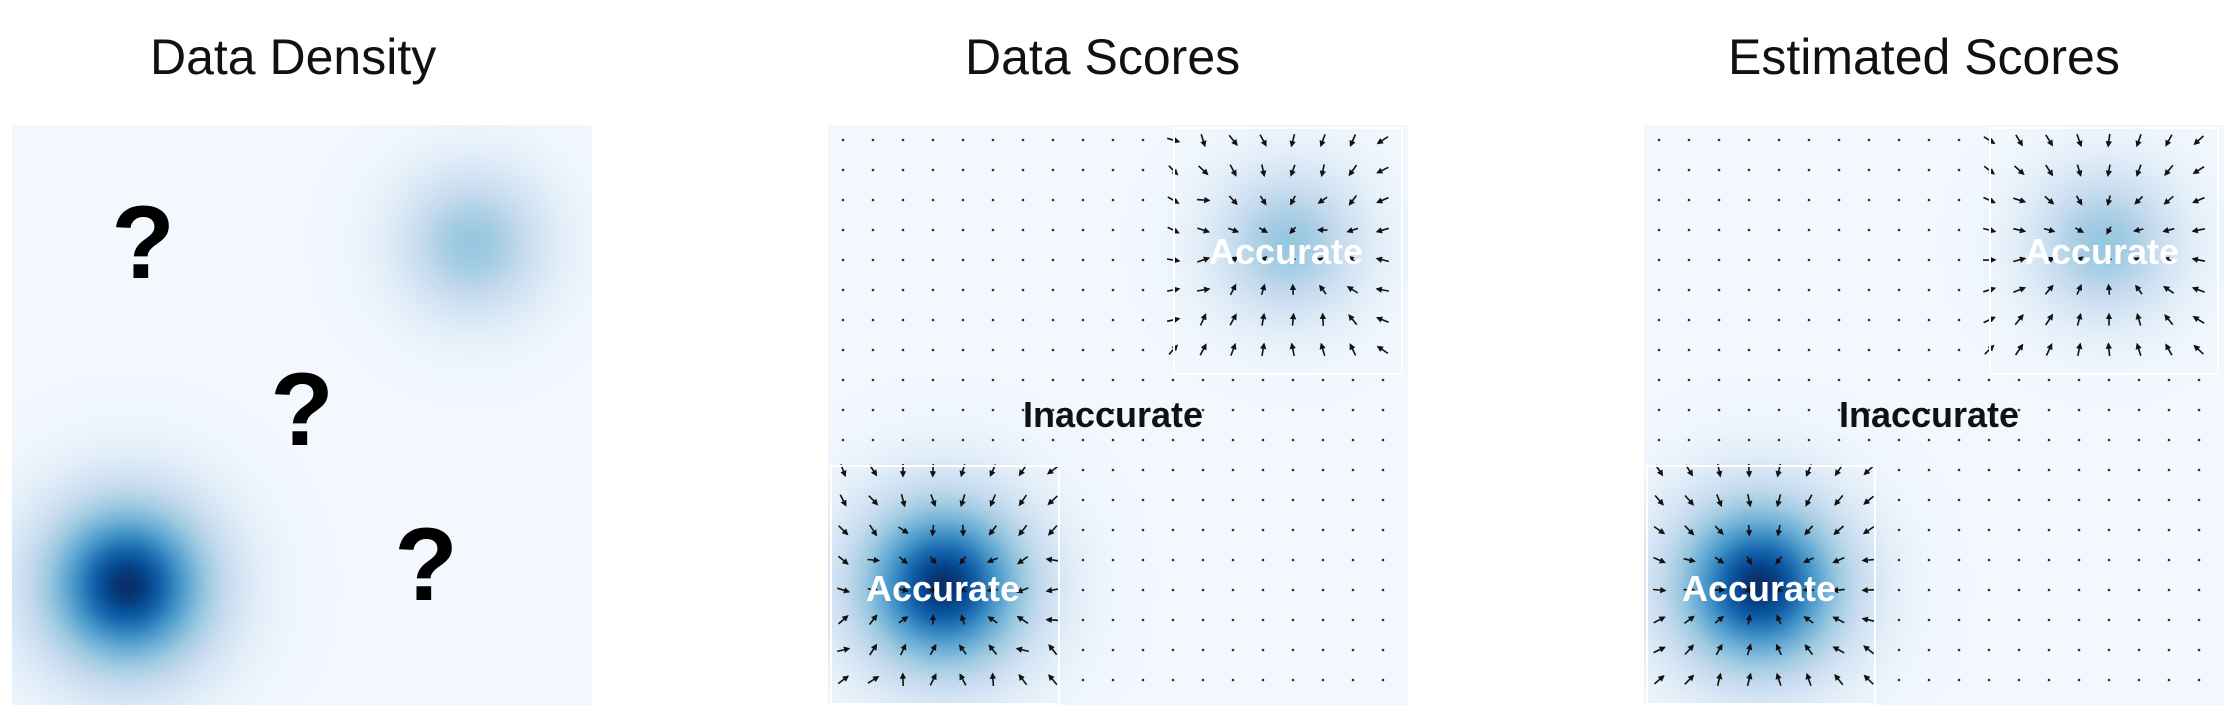 The width and height of the screenshot is (2234, 718). Describe the element at coordinates (426, 565) in the screenshot. I see `question-mark-icon: ?` at that location.